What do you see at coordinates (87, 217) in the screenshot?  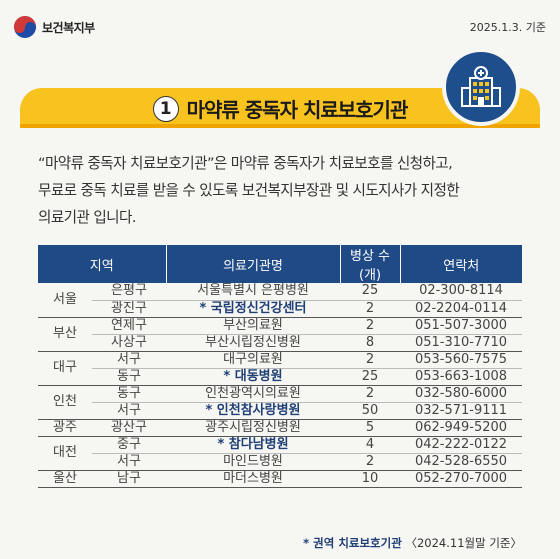 I see `description-line: 의료기관 입니다.` at bounding box center [87, 217].